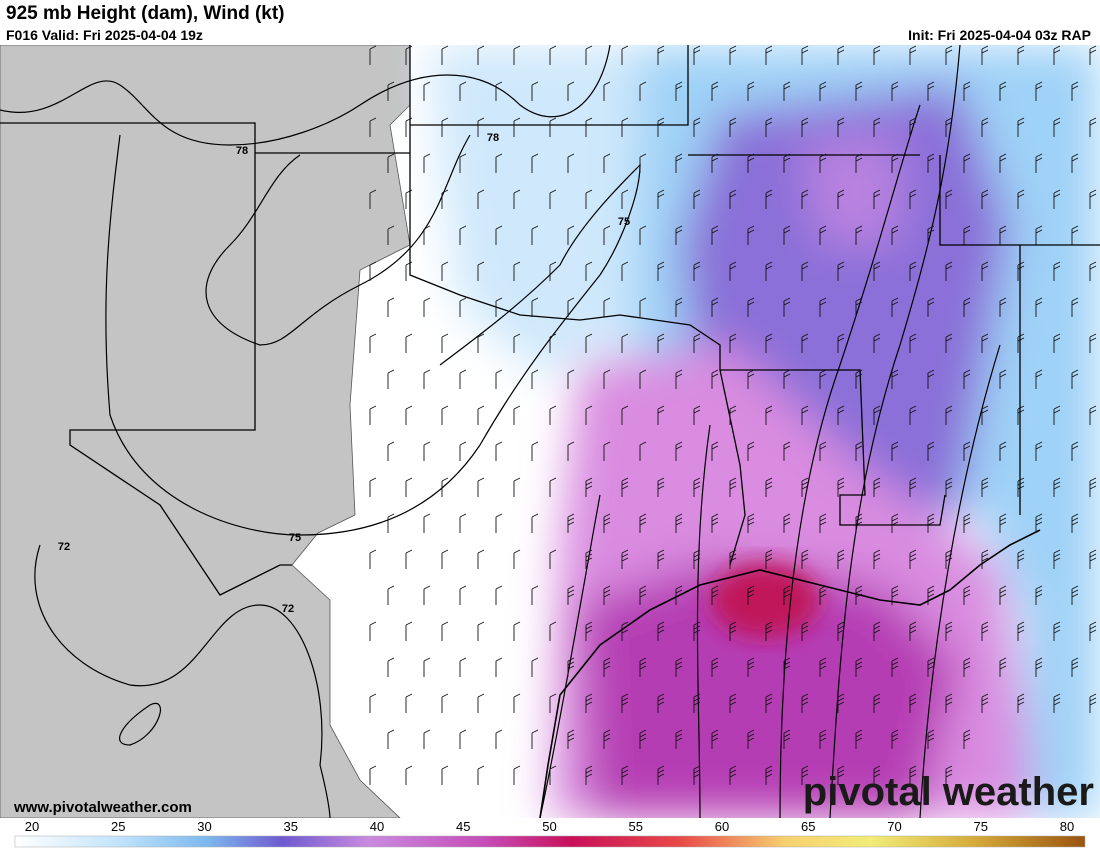 The width and height of the screenshot is (1100, 850). I want to click on wind-max, so click(765, 600).